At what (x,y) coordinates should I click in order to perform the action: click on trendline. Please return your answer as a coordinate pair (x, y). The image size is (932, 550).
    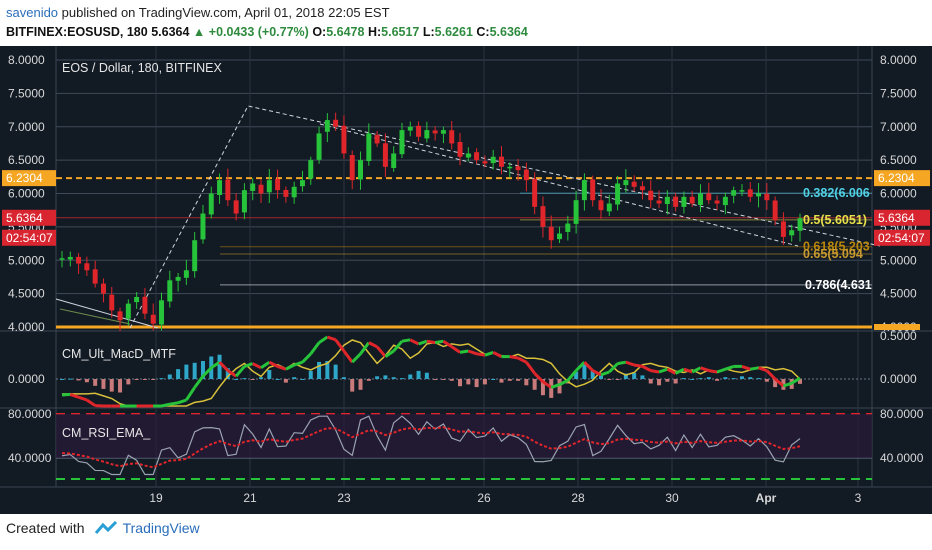
    Looking at the image, I should click on (559, 185).